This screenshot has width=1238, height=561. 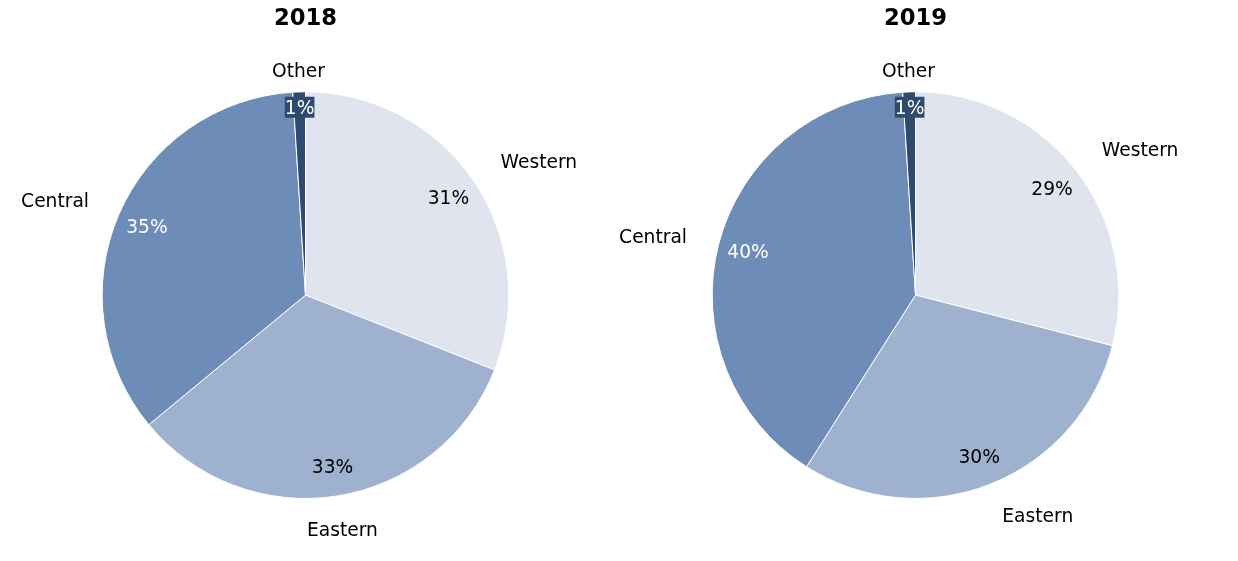 I want to click on data-label: 33%, so click(x=332, y=467).